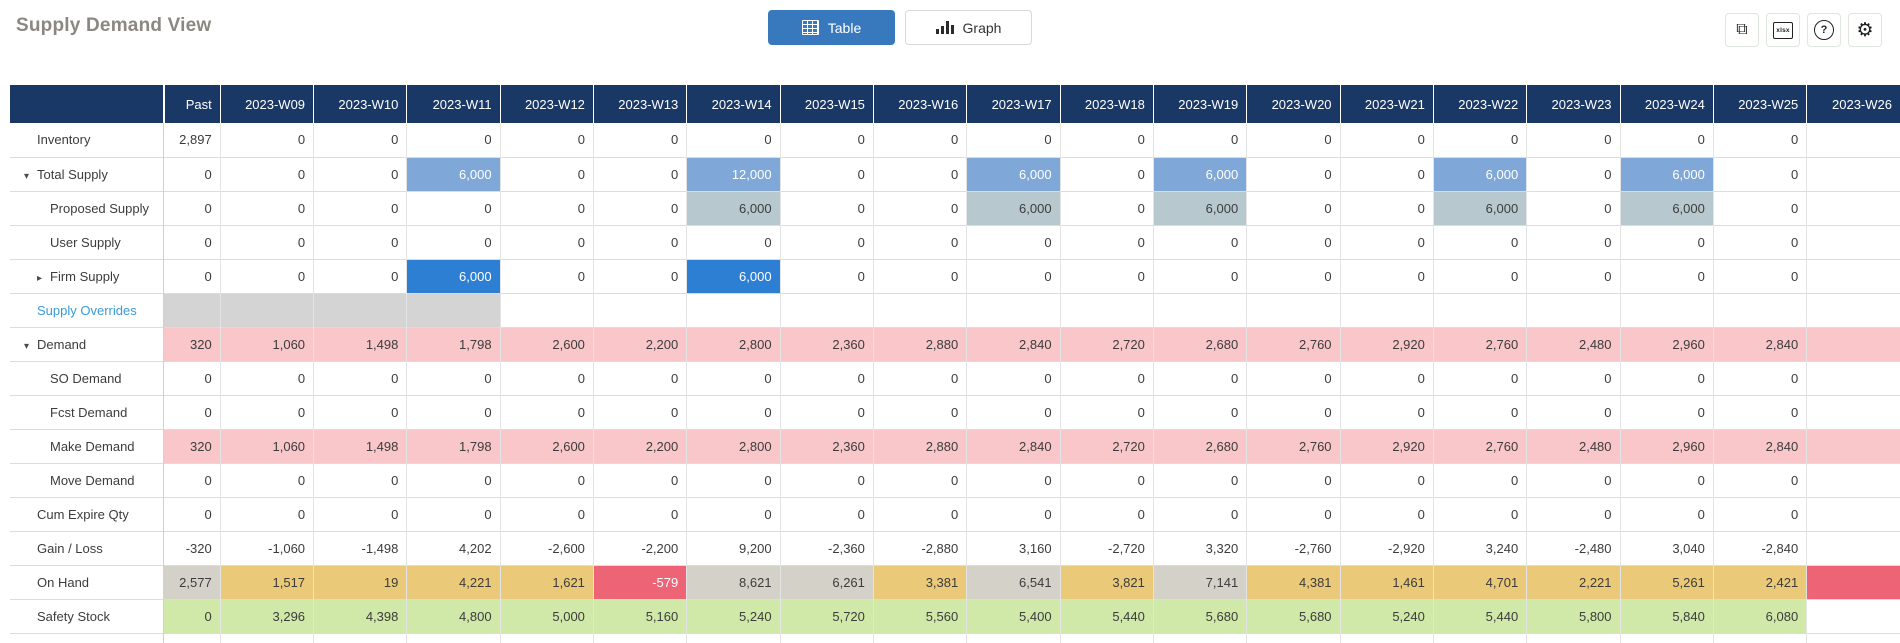 Image resolution: width=1900 pixels, height=643 pixels. I want to click on row-label-firm-supply: ▸ Firm Supply, so click(87, 276).